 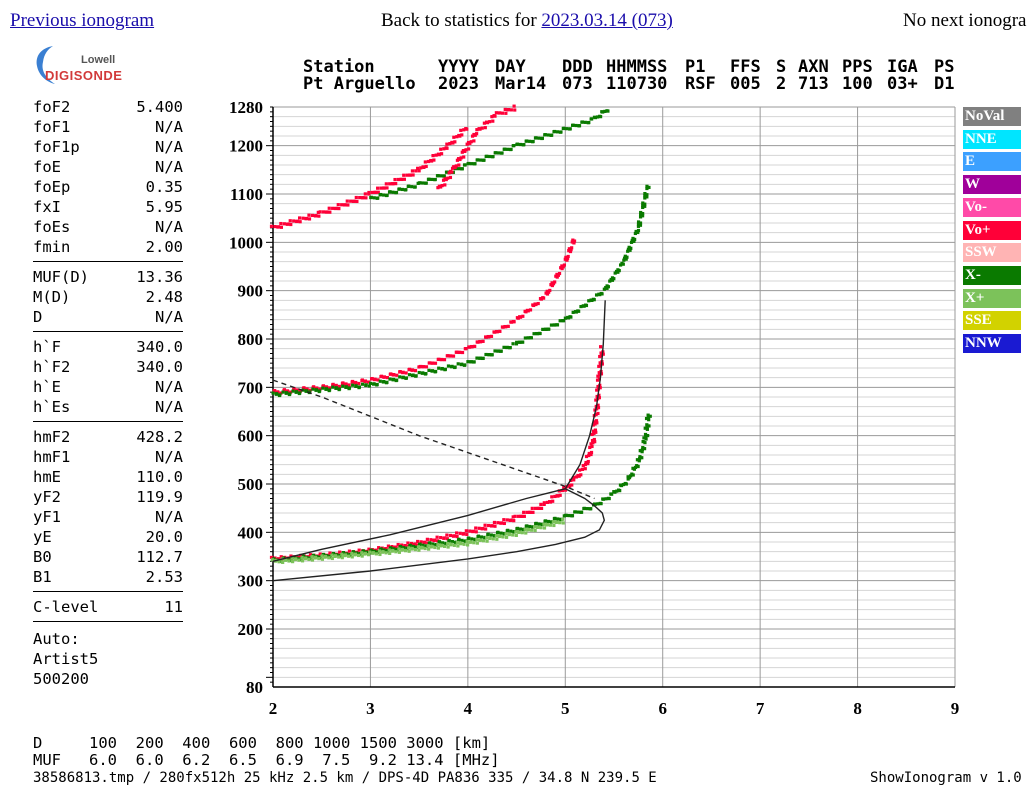 What do you see at coordinates (857, 84) in the screenshot?
I see `header-value-9: 100` at bounding box center [857, 84].